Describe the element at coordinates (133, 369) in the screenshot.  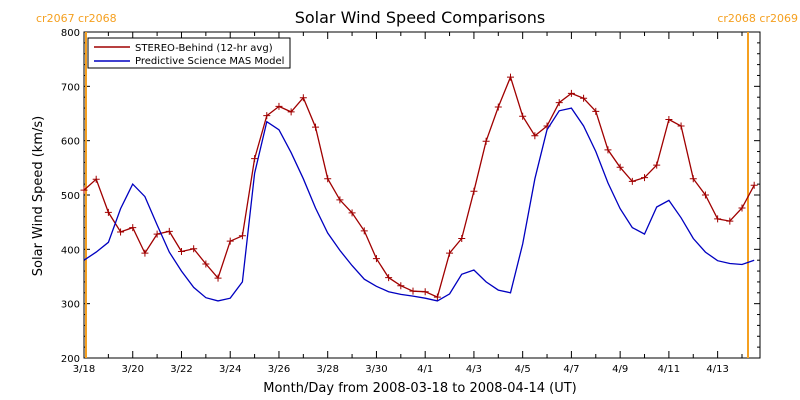
I see `x-tick-label: 3/20` at that location.